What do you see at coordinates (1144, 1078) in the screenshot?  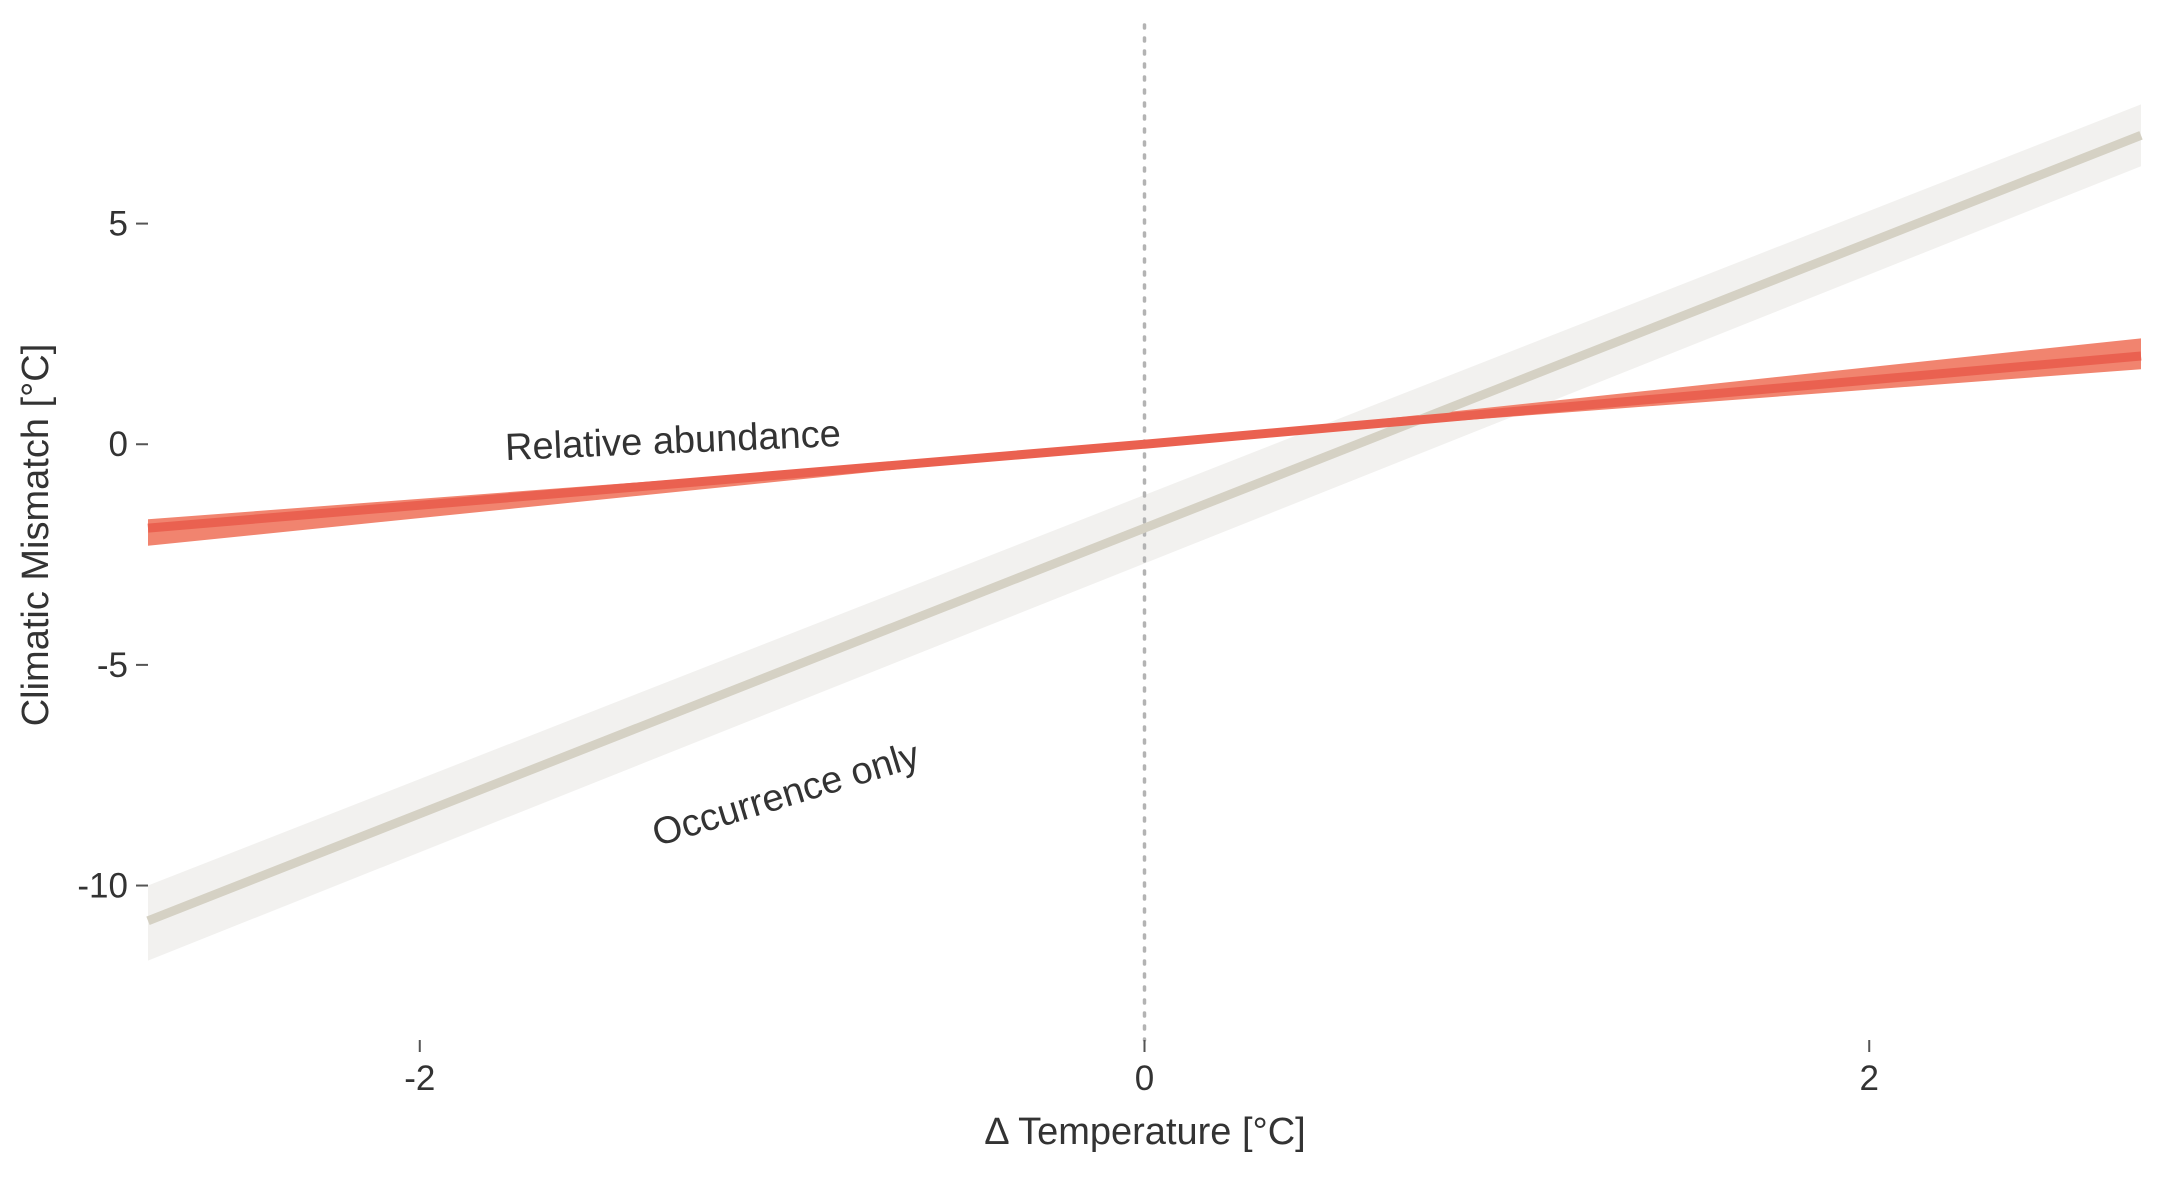 I see `x-tick-label: 0` at bounding box center [1144, 1078].